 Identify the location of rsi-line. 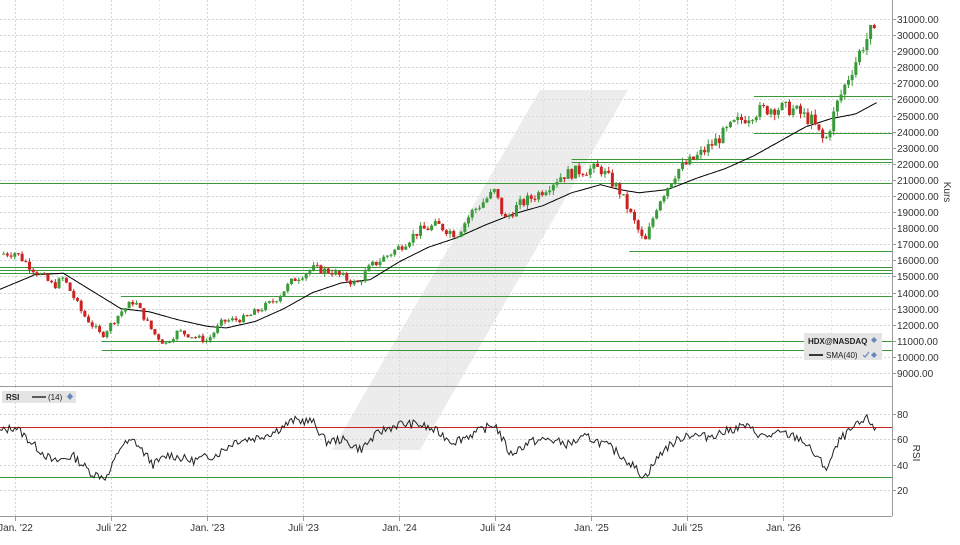
(438, 447).